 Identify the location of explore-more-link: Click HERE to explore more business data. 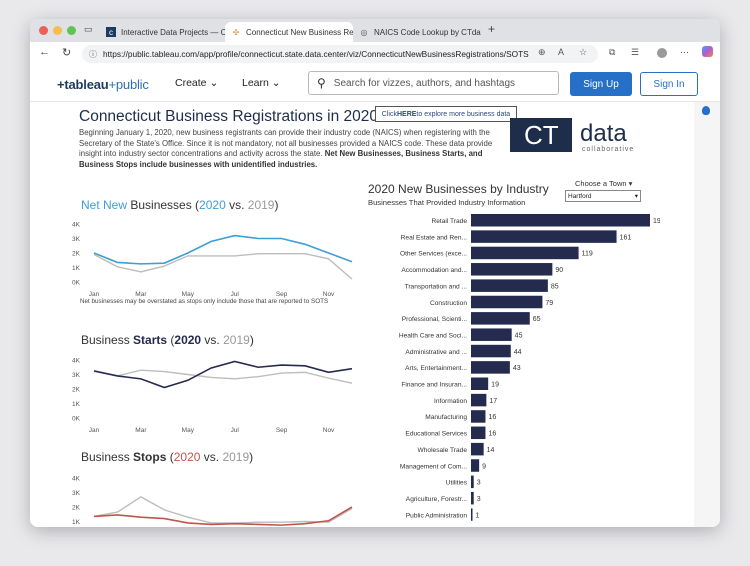
(446, 114).